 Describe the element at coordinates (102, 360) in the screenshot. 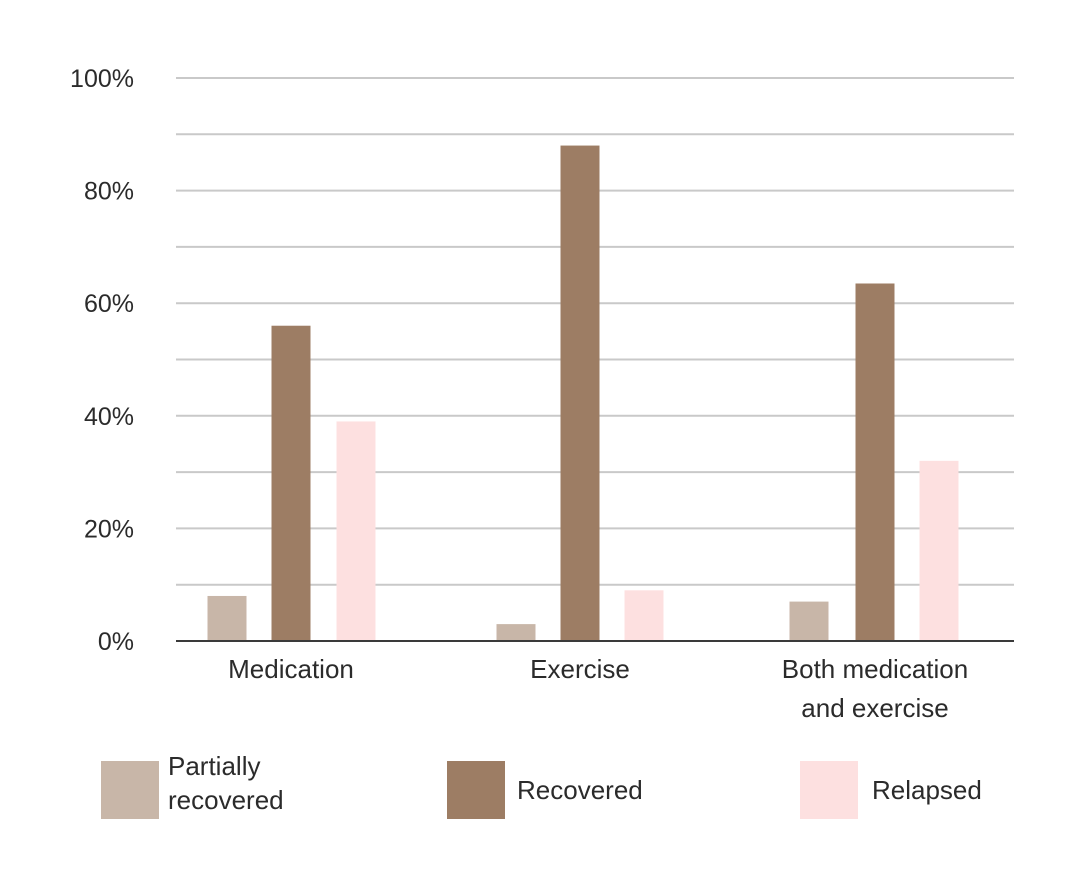

I see `y-axis: 0% 20% 40% 60% 80% 100%` at that location.